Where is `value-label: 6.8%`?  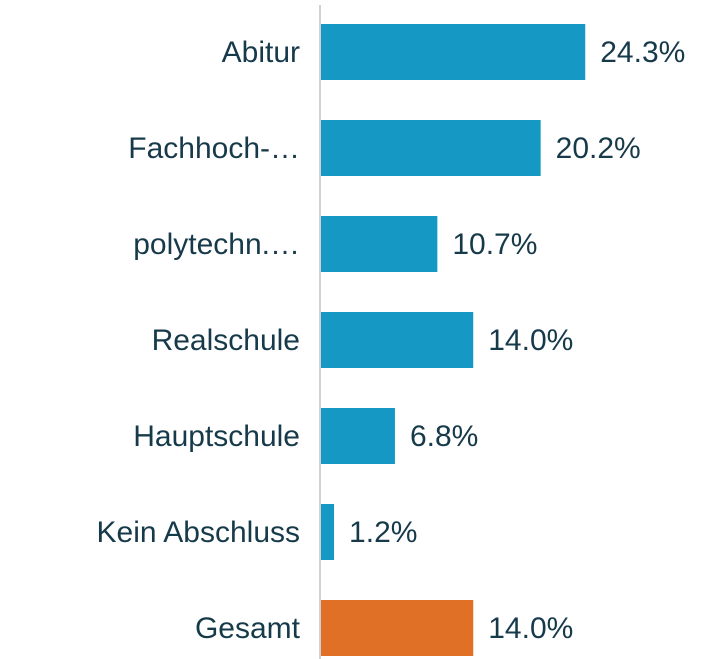 value-label: 6.8% is located at coordinates (444, 436).